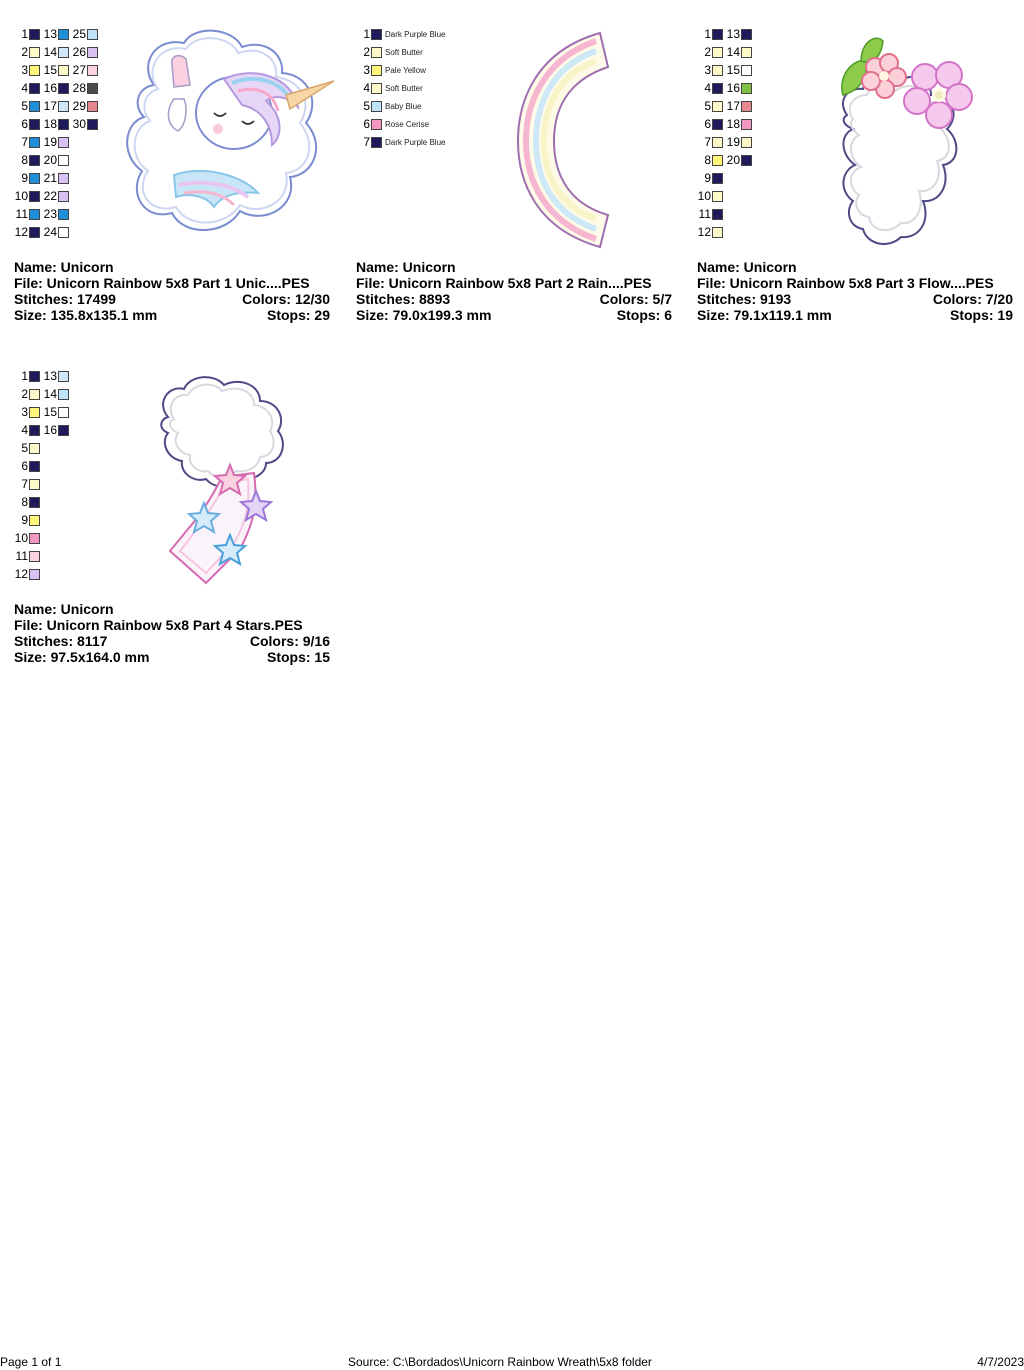 This screenshot has width=1024, height=1370. I want to click on swatch-number: 6, so click(24, 466).